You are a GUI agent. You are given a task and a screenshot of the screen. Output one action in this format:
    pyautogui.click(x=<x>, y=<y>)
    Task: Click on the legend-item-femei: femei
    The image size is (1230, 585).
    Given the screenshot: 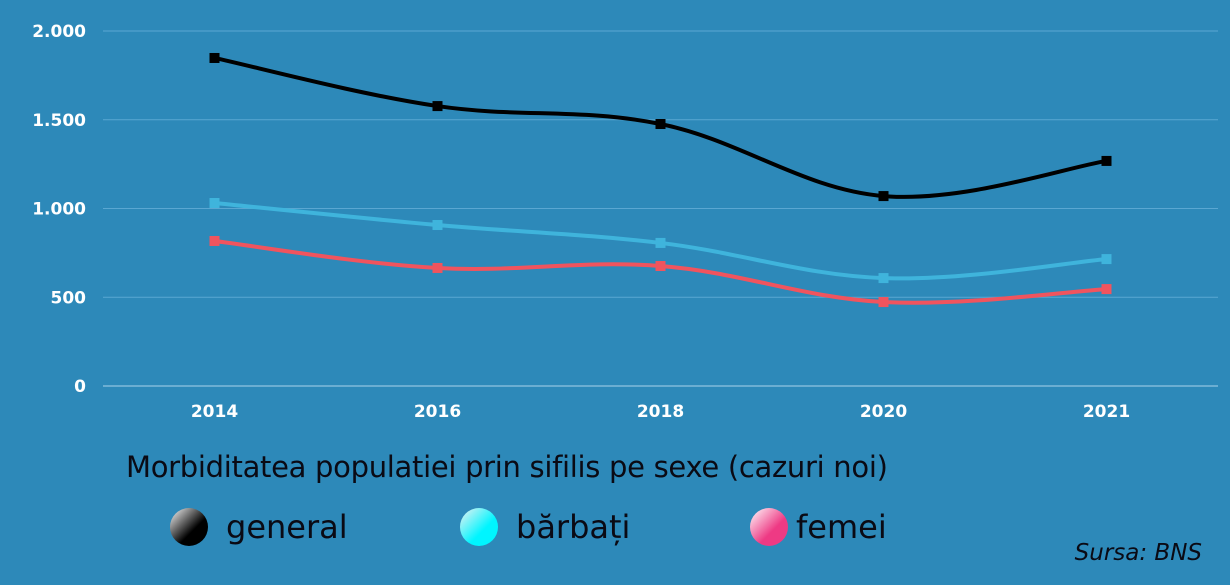 What is the action you would take?
    pyautogui.click(x=818, y=527)
    